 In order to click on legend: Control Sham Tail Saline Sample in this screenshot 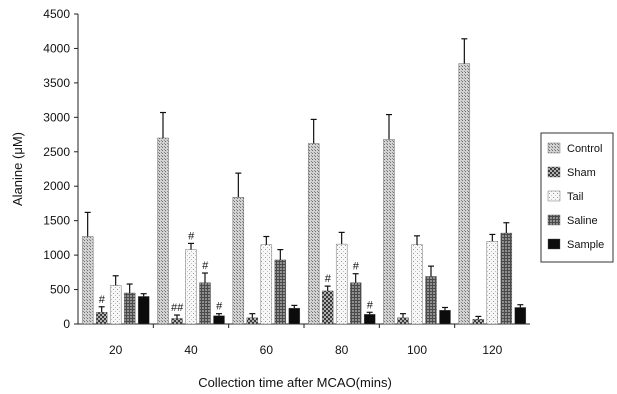, I will do `click(577, 197)`.